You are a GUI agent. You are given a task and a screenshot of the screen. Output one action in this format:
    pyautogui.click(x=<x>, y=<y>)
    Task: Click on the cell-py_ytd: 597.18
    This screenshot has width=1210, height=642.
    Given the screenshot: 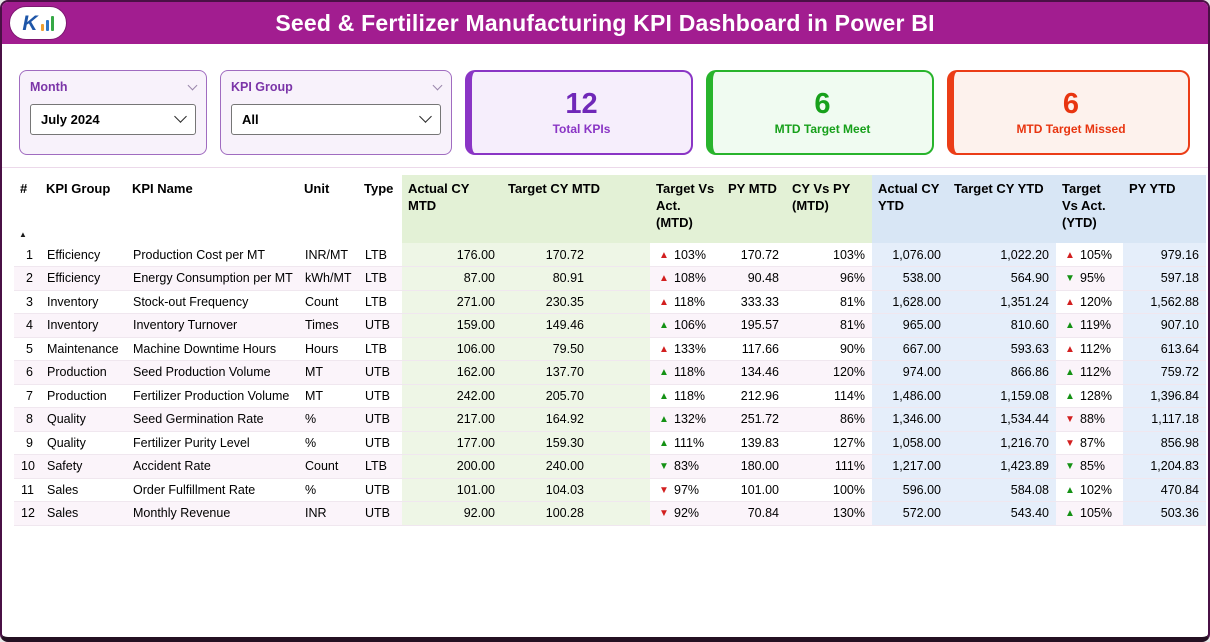 What is the action you would take?
    pyautogui.click(x=1164, y=278)
    